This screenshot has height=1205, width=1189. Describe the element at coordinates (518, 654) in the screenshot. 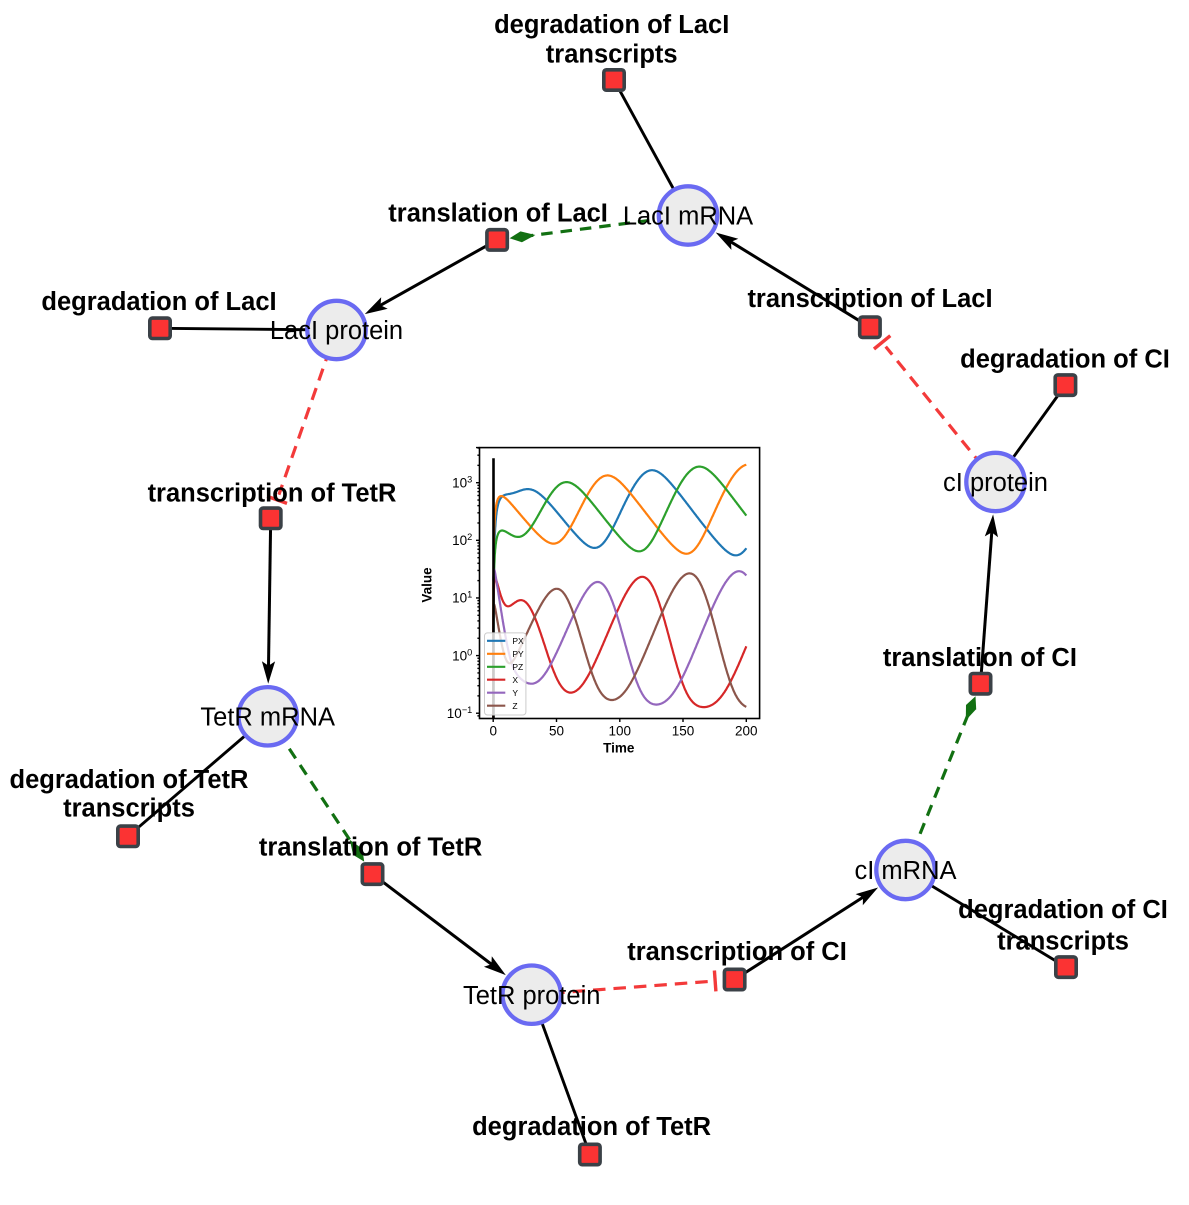

I see `svg-text: PY` at that location.